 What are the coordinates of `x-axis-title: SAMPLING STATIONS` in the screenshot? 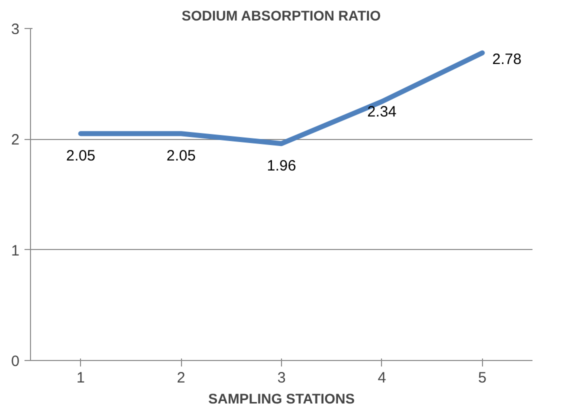 It's located at (281, 398).